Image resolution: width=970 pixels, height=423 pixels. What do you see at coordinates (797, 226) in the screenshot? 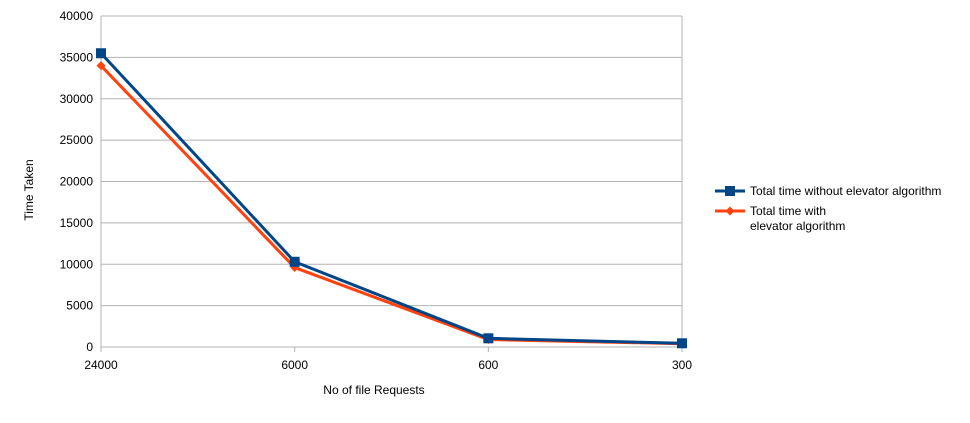
I see `legend-label: elevator algorithm` at bounding box center [797, 226].